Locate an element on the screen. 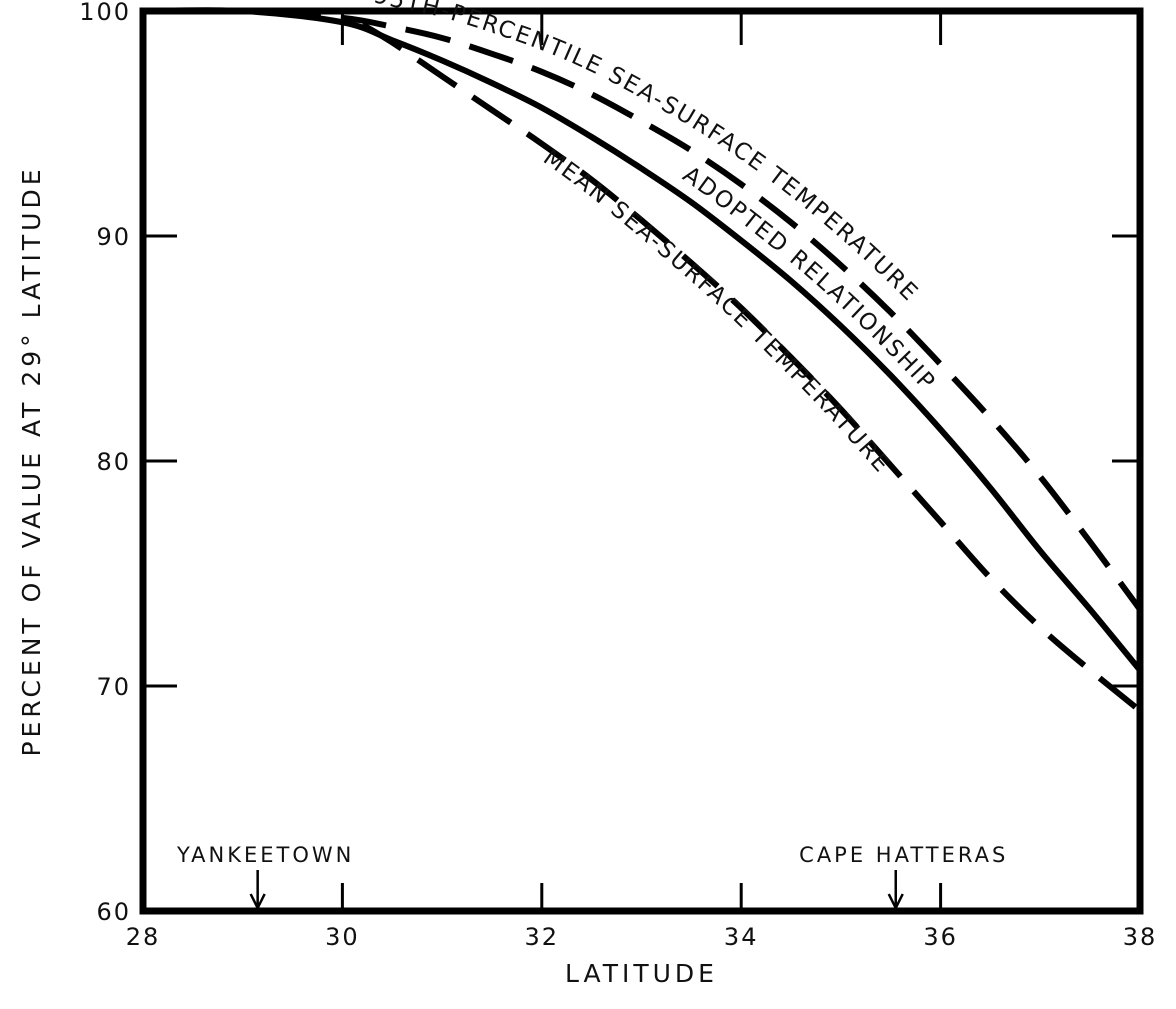 This screenshot has height=1009, width=1176. x-tick-label: 28 is located at coordinates (143, 937).